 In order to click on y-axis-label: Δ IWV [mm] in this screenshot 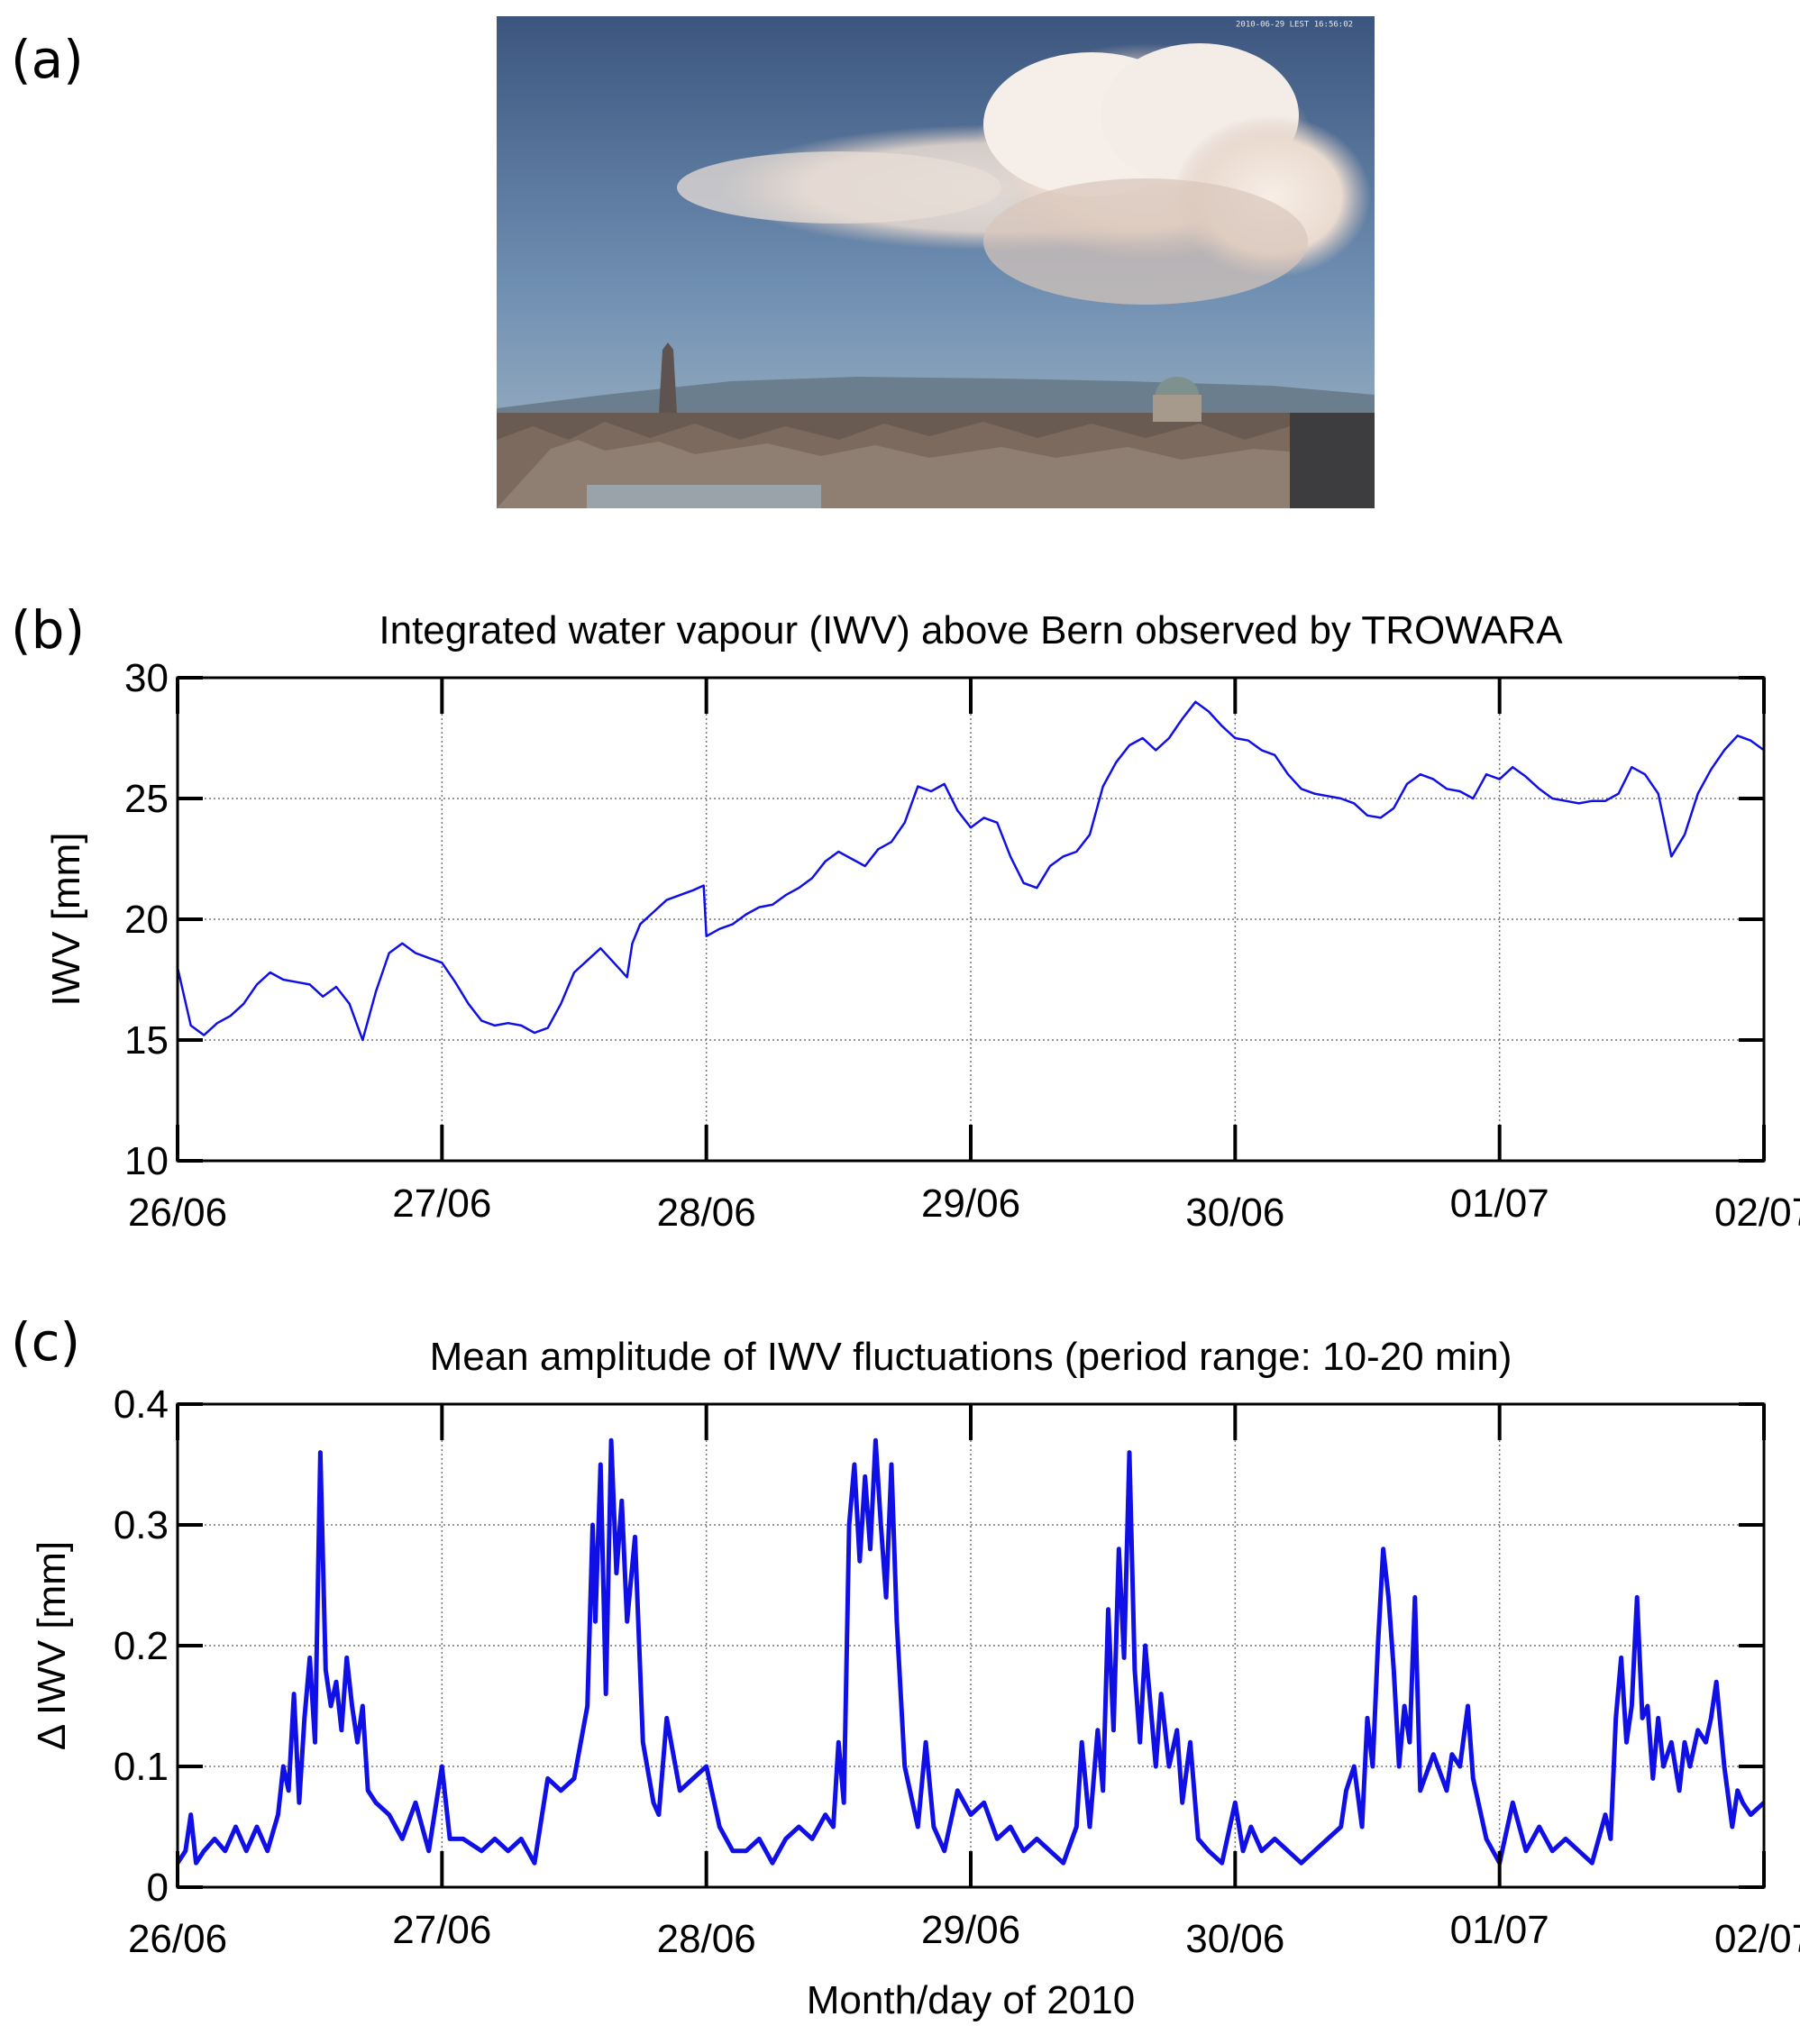, I will do `click(52, 1645)`.